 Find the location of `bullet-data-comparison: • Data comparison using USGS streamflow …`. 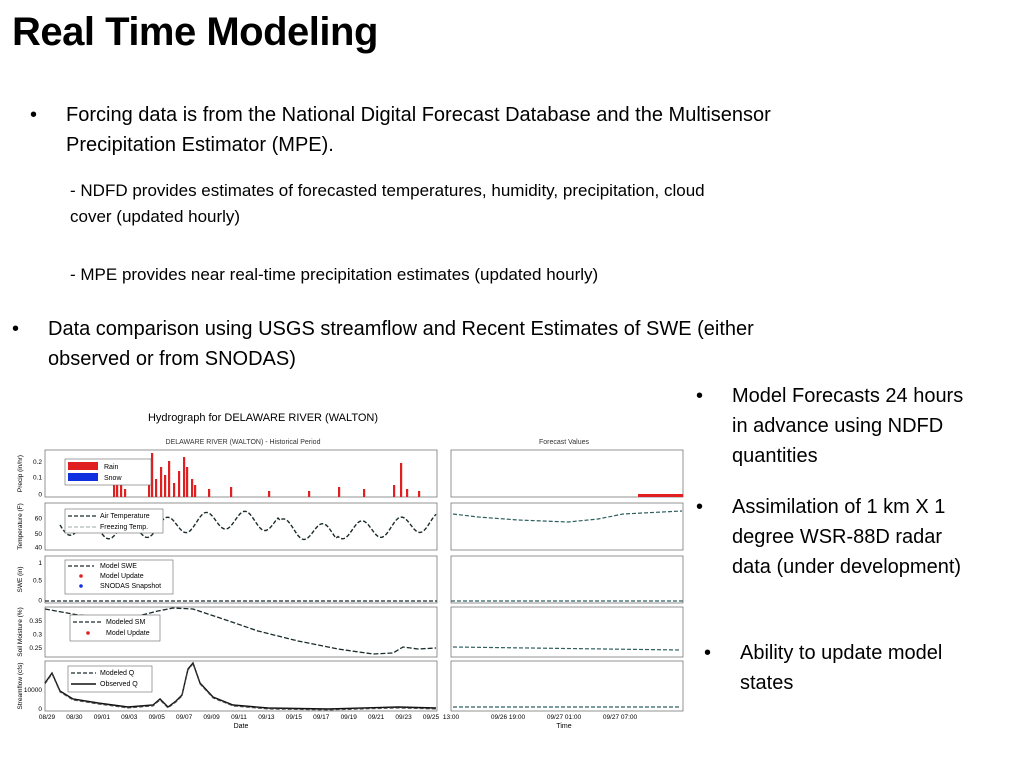

bullet-data-comparison: • Data comparison using USGS streamflow … is located at coordinates (410, 344).